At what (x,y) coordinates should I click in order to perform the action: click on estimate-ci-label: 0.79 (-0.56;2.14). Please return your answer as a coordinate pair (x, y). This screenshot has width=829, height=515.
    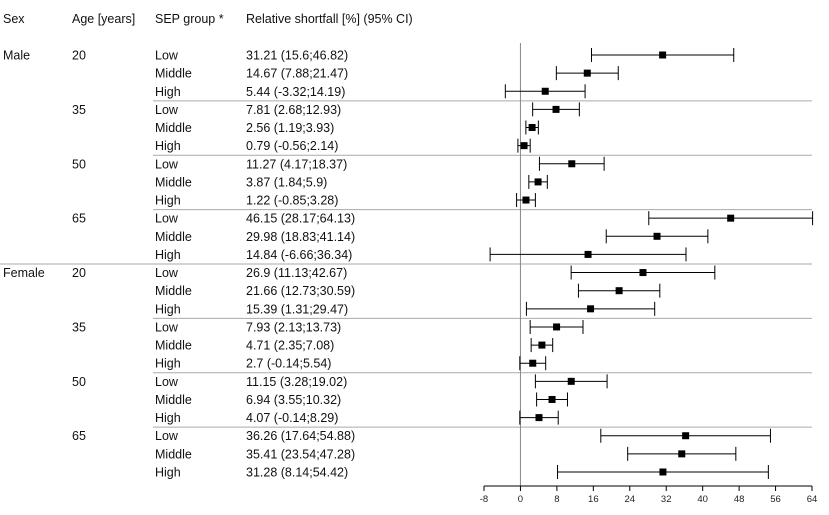
    Looking at the image, I should click on (292, 146).